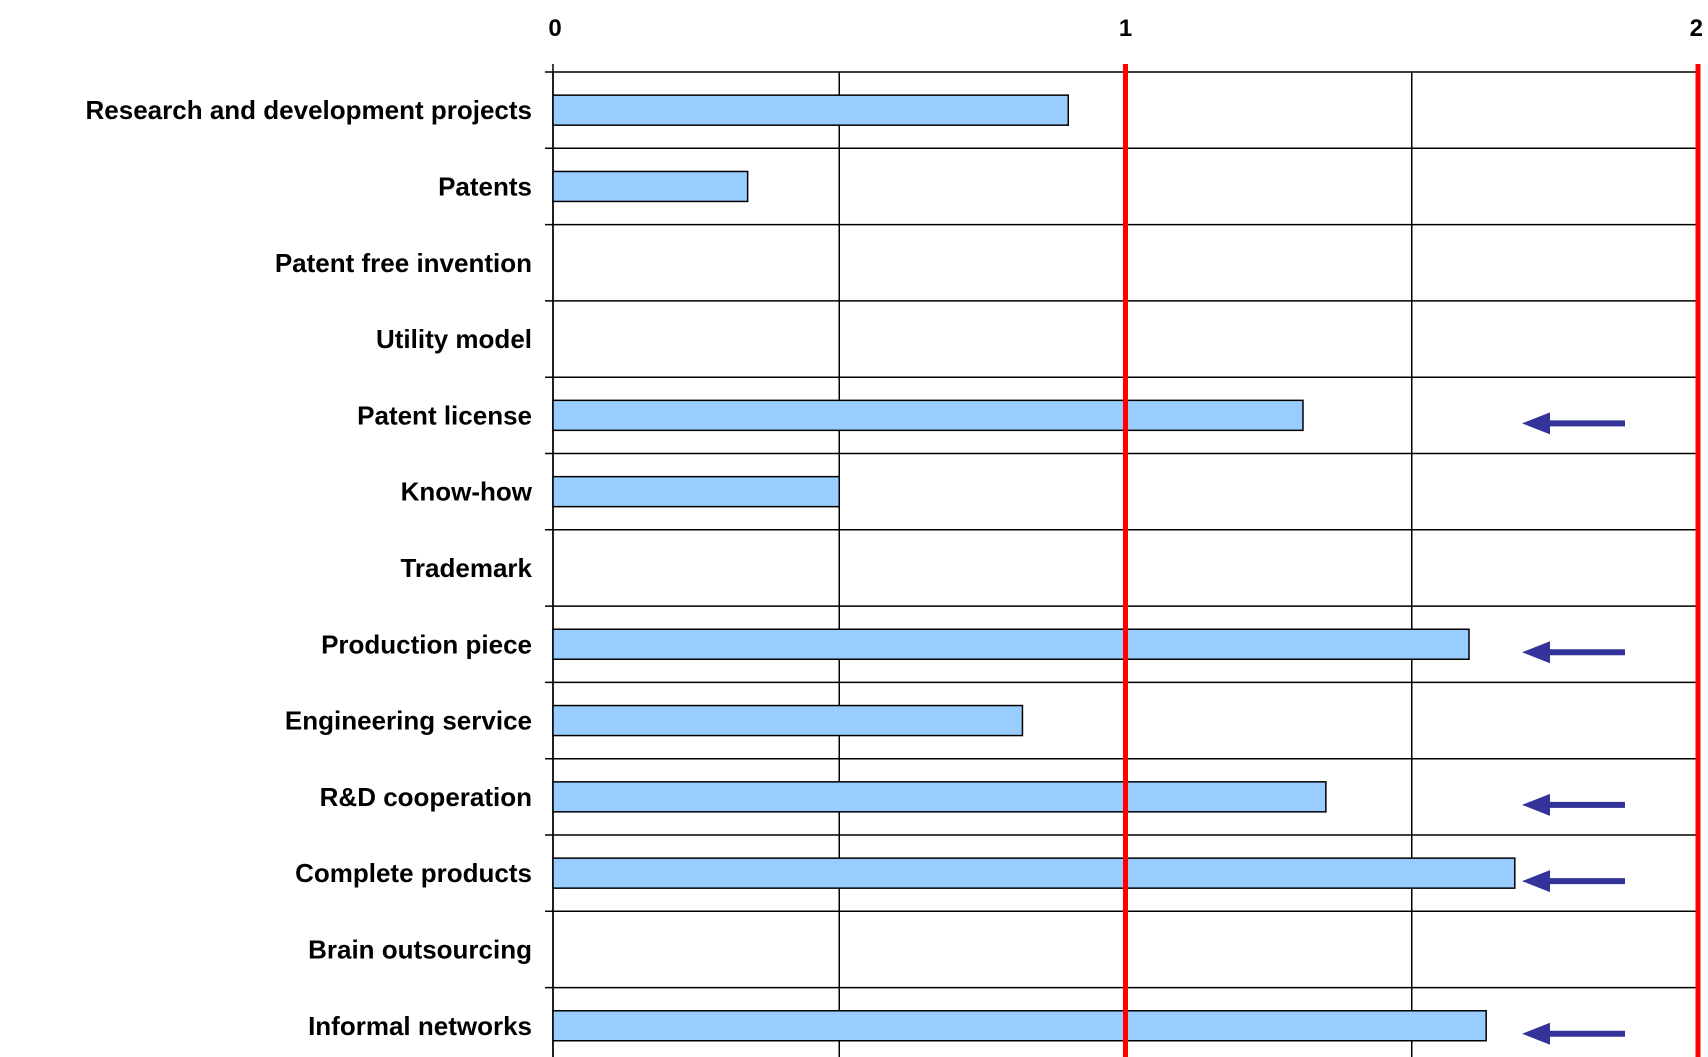 This screenshot has height=1057, width=1708. I want to click on category-label: Know-how, so click(467, 492).